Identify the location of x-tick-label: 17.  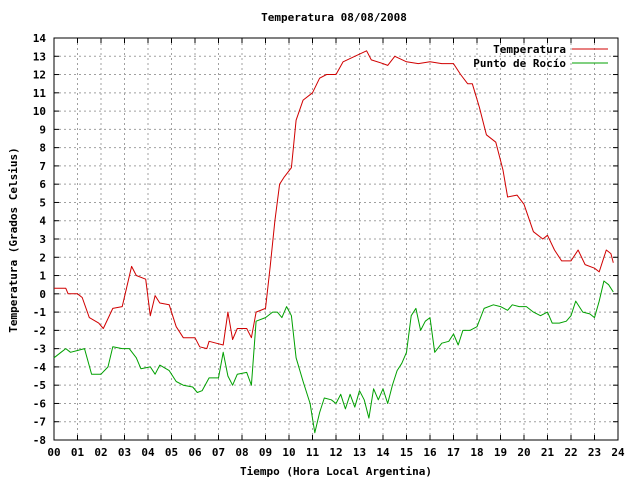
(453, 452).